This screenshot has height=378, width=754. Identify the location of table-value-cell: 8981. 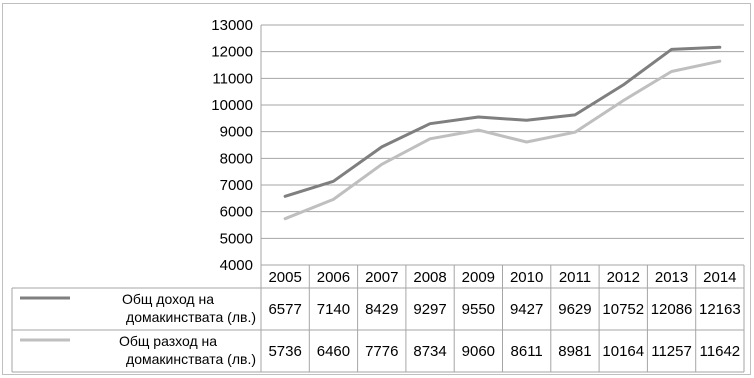
(574, 351).